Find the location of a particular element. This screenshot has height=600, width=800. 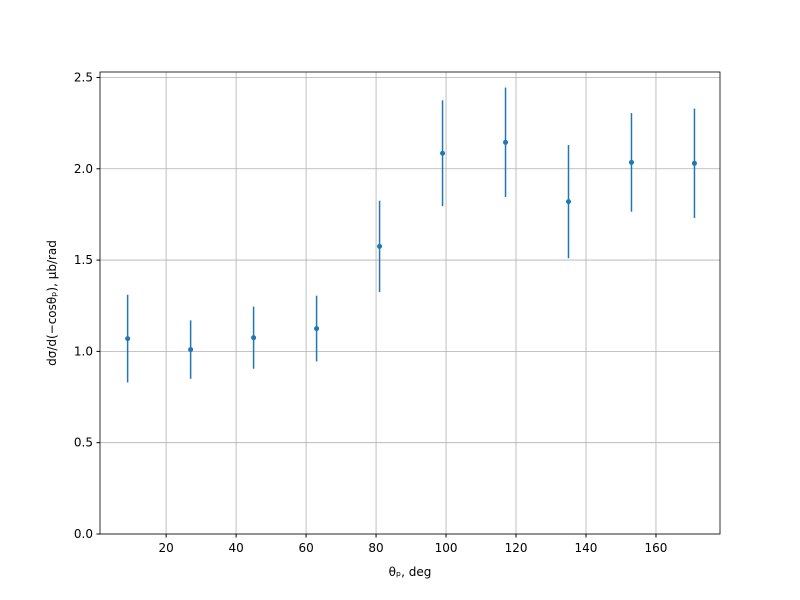

y-tick-label: 0.0 is located at coordinates (83, 534).